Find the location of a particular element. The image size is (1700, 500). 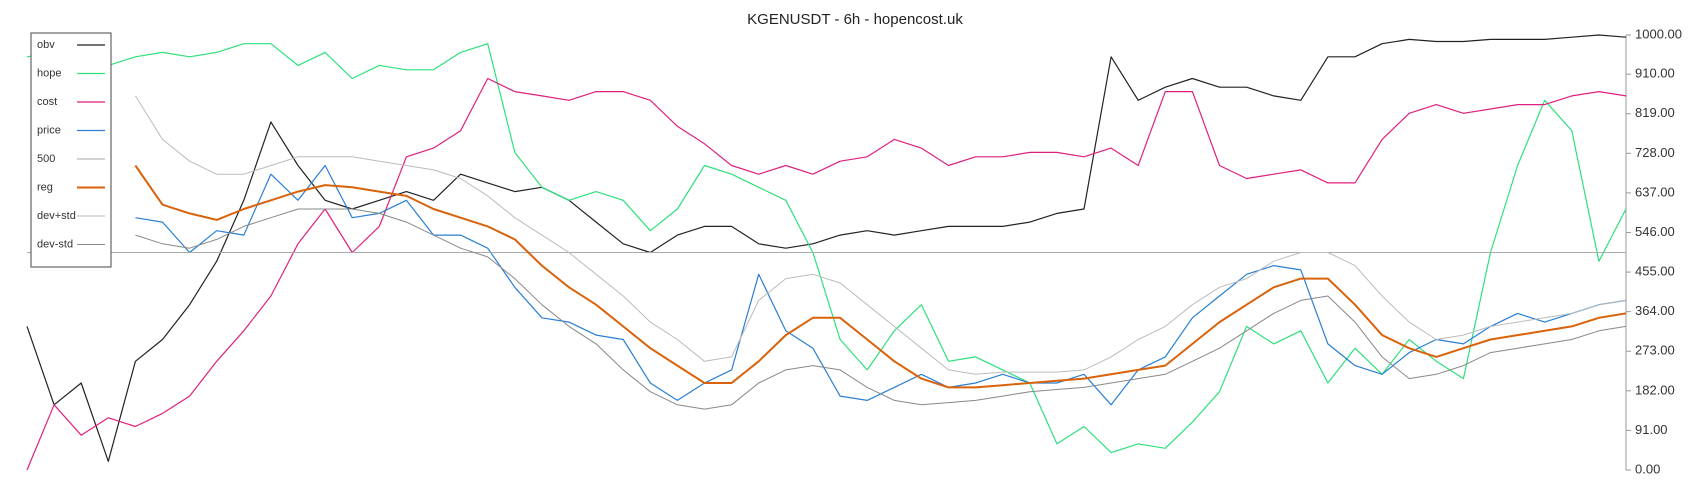

legend-label: hope is located at coordinates (49, 73).